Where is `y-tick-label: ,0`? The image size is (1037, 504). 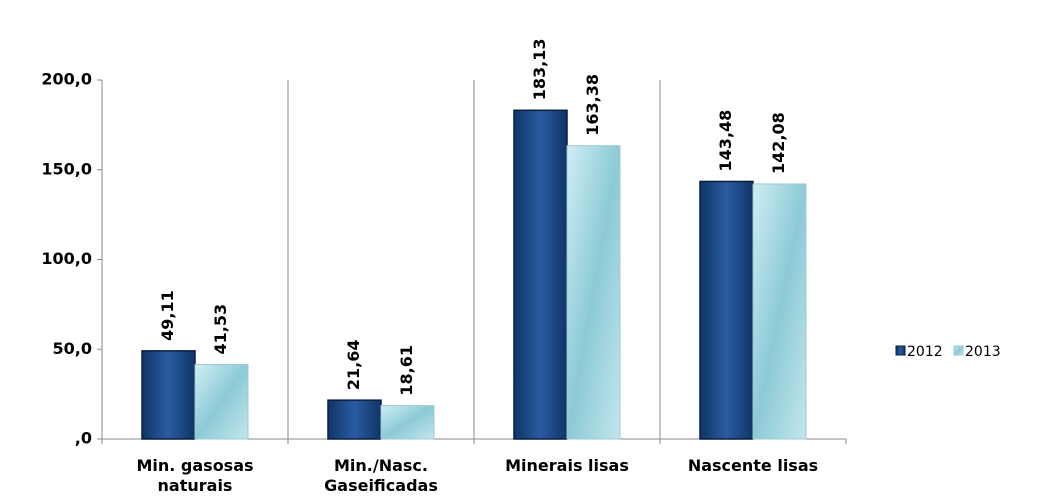
y-tick-label: ,0 is located at coordinates (83, 438).